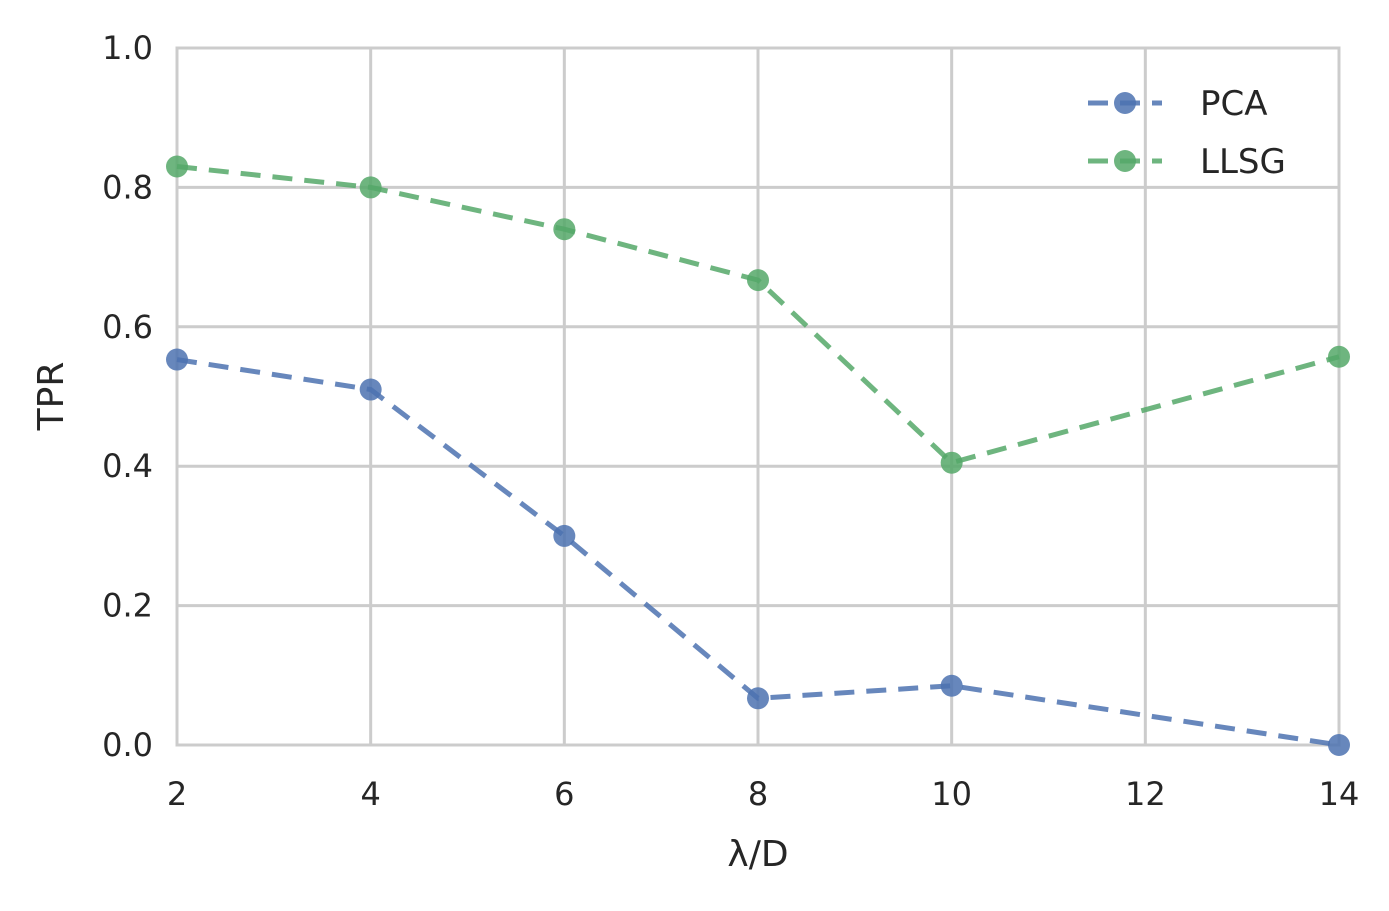  I want to click on legend-label: LLSG, so click(1243, 162).